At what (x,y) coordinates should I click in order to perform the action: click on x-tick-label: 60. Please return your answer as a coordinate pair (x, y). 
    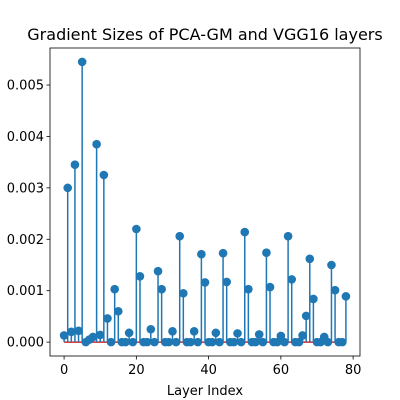
    Looking at the image, I should click on (281, 370).